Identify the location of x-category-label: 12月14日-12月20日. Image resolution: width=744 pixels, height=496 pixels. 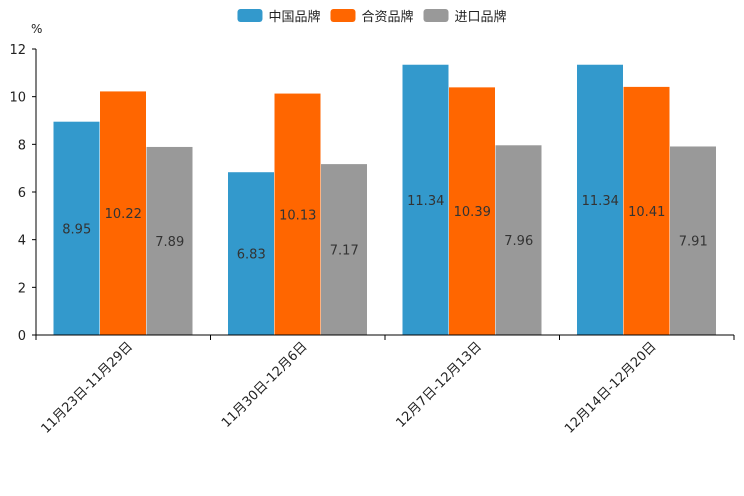
(610, 387).